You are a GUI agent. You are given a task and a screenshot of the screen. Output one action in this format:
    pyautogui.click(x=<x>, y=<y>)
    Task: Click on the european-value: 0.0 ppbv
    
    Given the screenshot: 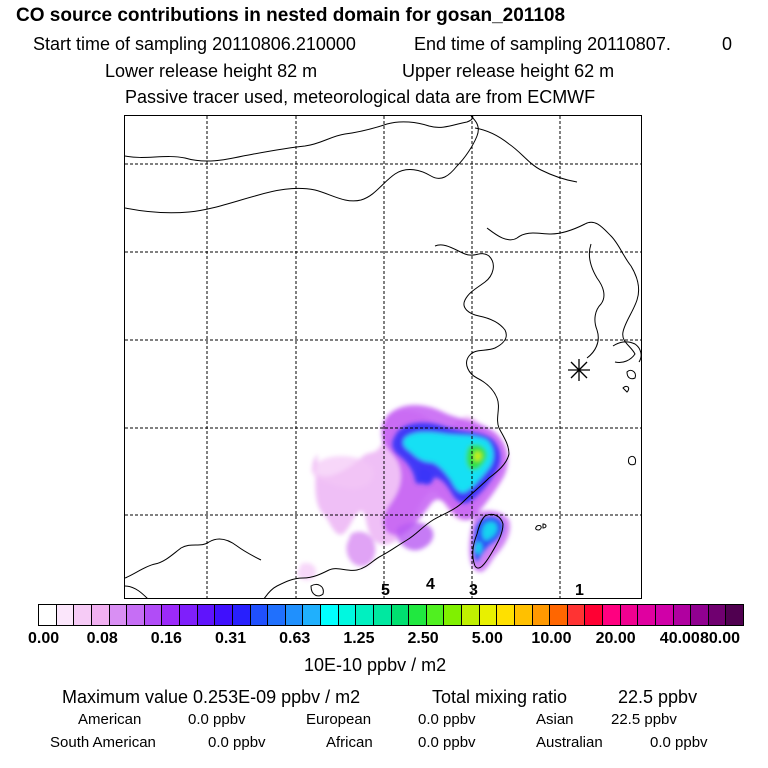 What is the action you would take?
    pyautogui.click(x=447, y=719)
    